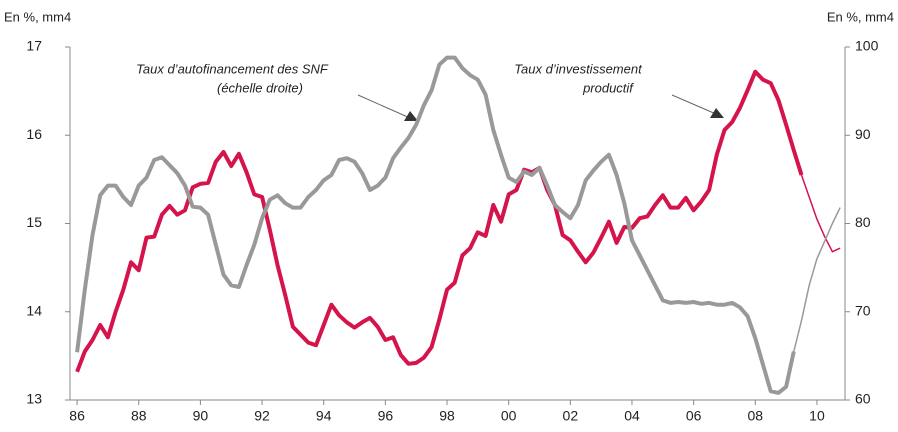  Describe the element at coordinates (34, 310) in the screenshot. I see `y-tick-label: 14` at that location.